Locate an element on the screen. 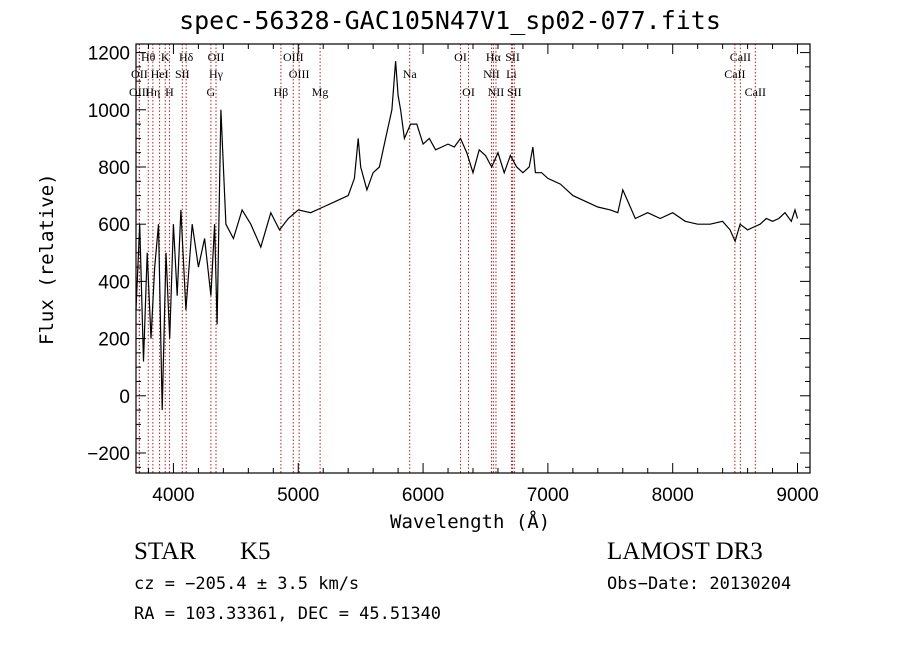 Image resolution: width=900 pixels, height=649 pixels. x-tick-label: 6000 is located at coordinates (423, 495).